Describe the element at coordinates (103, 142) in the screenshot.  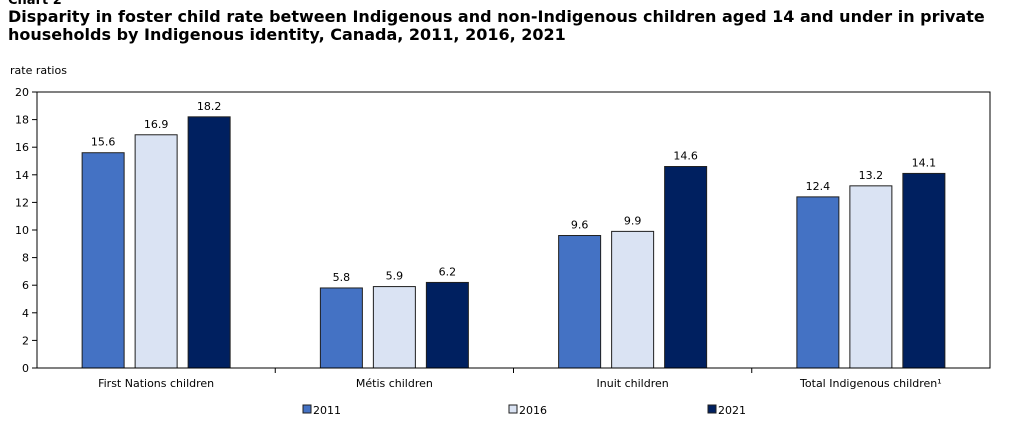
I see `bar-value-label: 15.6` at that location.